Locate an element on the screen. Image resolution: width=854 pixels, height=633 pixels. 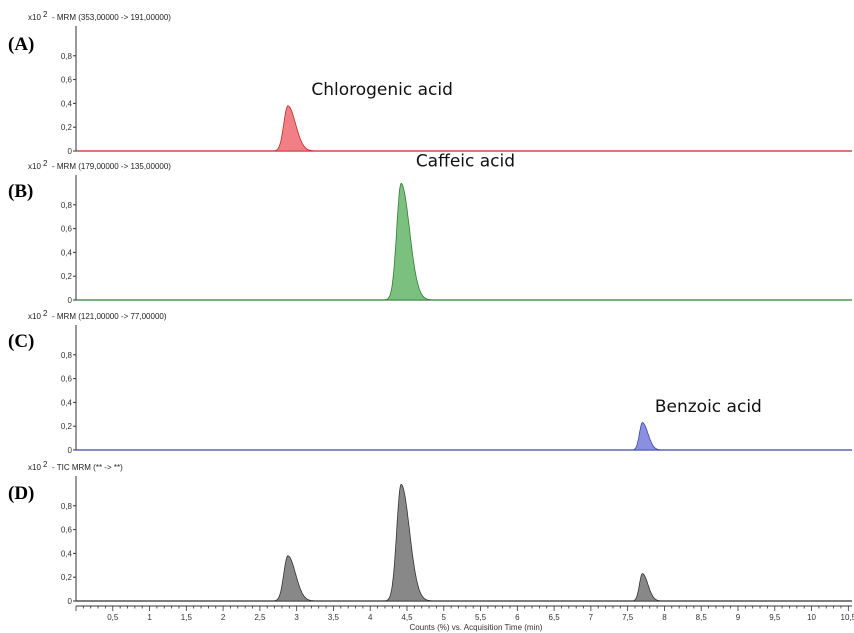
x-tick-label: 6,5 is located at coordinates (555, 617).